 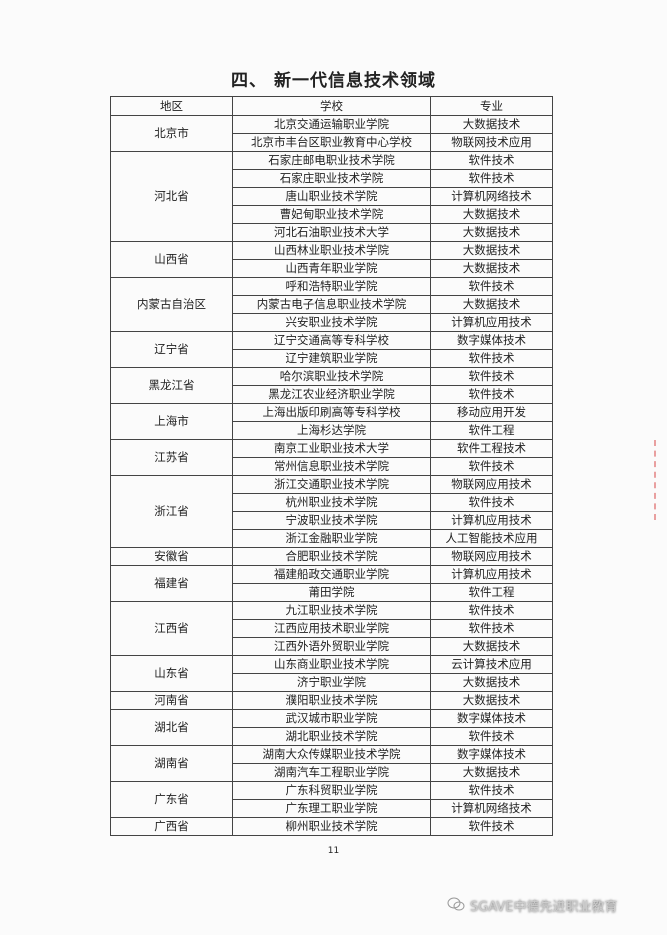 I want to click on school-cell: 石家庄职业技术学院, so click(x=331, y=178).